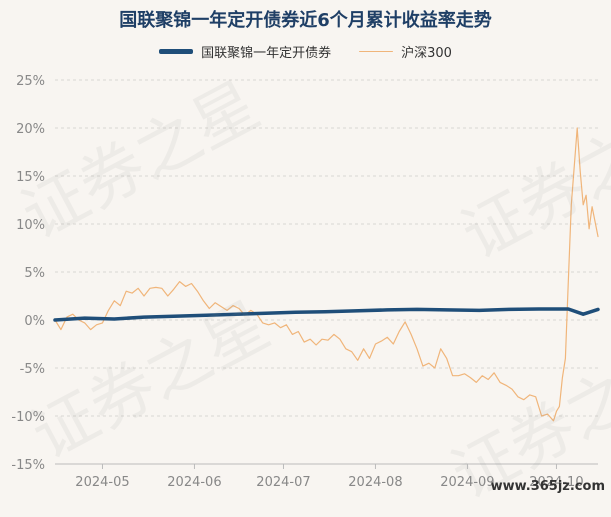  Describe the element at coordinates (305, 20) in the screenshot. I see `chart-title: 国联聚锦一年定开债券近6个月累计收益率走势` at that location.